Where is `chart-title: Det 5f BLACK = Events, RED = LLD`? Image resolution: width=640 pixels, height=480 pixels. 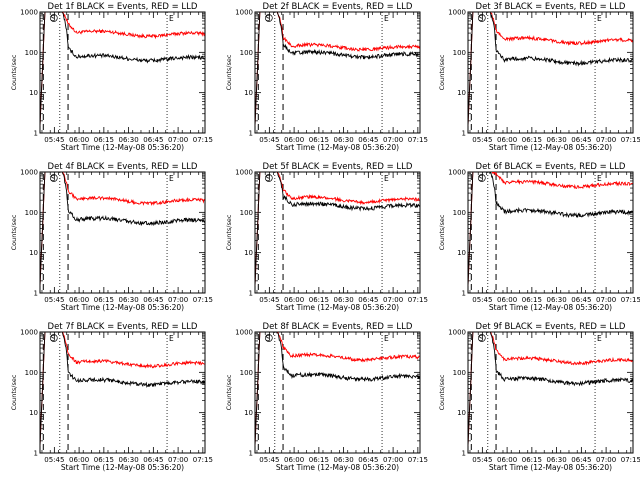
chart-title: Det 5f BLACK = Events, RED = LLD is located at coordinates (338, 167).